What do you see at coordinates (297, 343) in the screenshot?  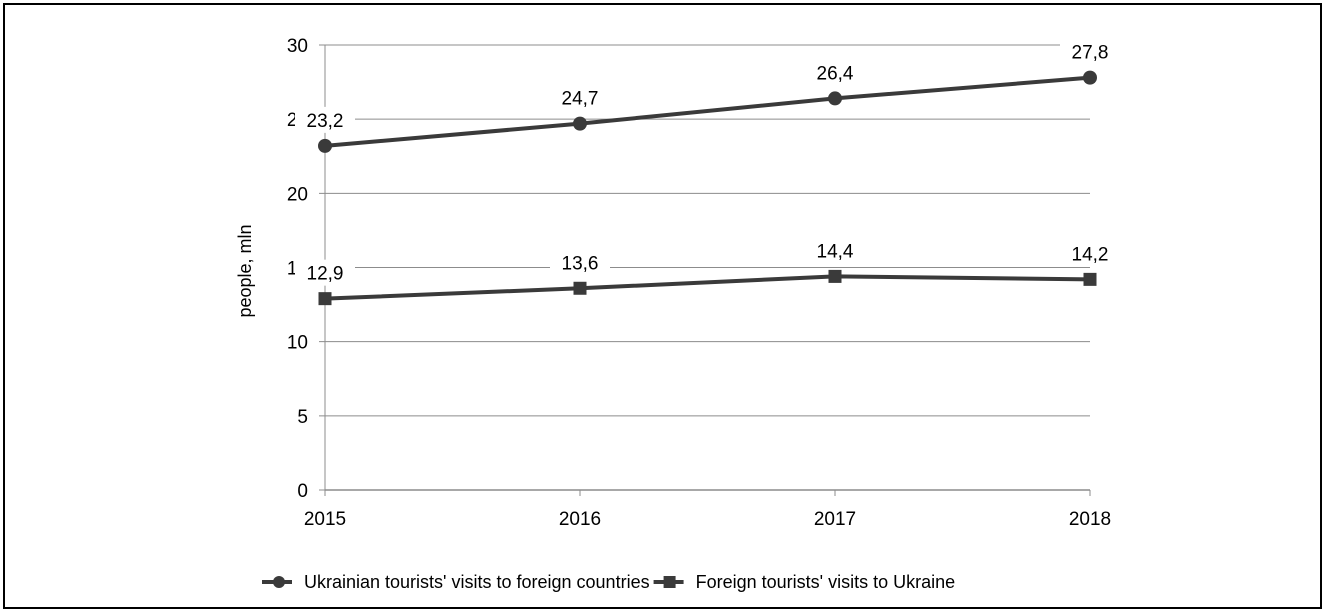 I see `y-tick-label: 10` at bounding box center [297, 343].